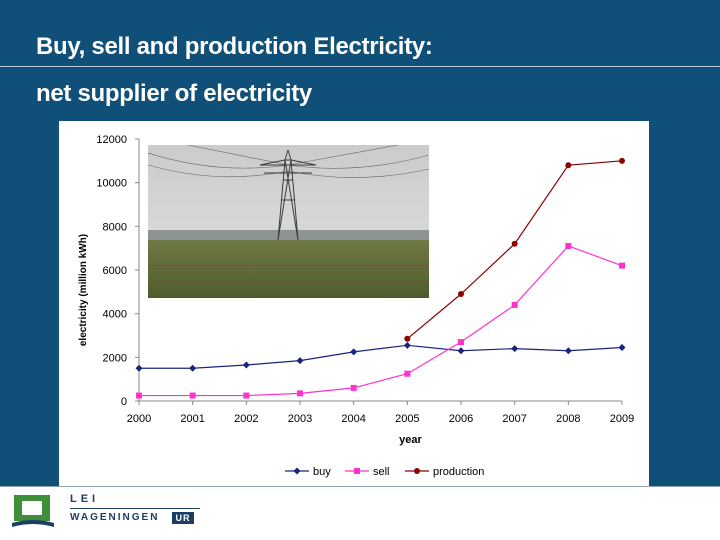 The image size is (720, 540). What do you see at coordinates (381, 356) in the screenshot?
I see `series-line-buy` at bounding box center [381, 356].